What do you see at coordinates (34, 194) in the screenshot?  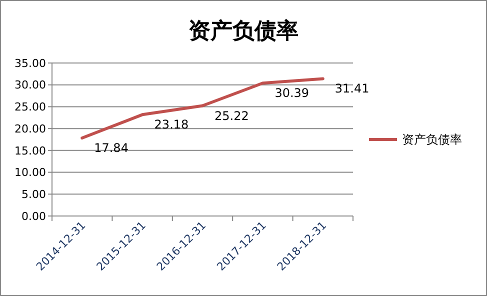 I see `y-tick-label: 5.00` at bounding box center [34, 194].